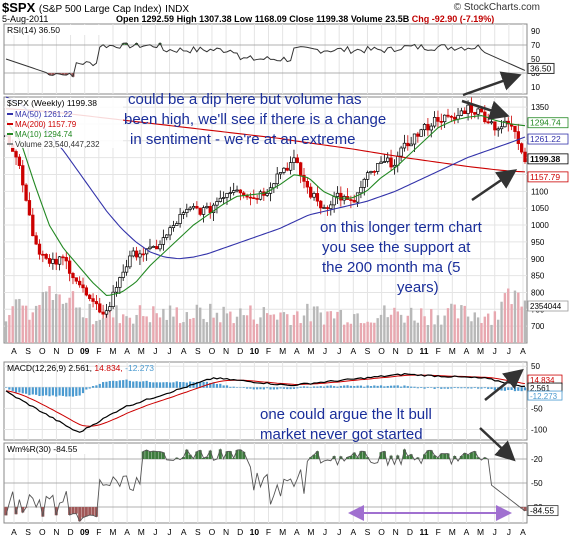 The height and width of the screenshot is (544, 570). I want to click on rsi-label: RSI(14) 36.50, so click(33, 30).